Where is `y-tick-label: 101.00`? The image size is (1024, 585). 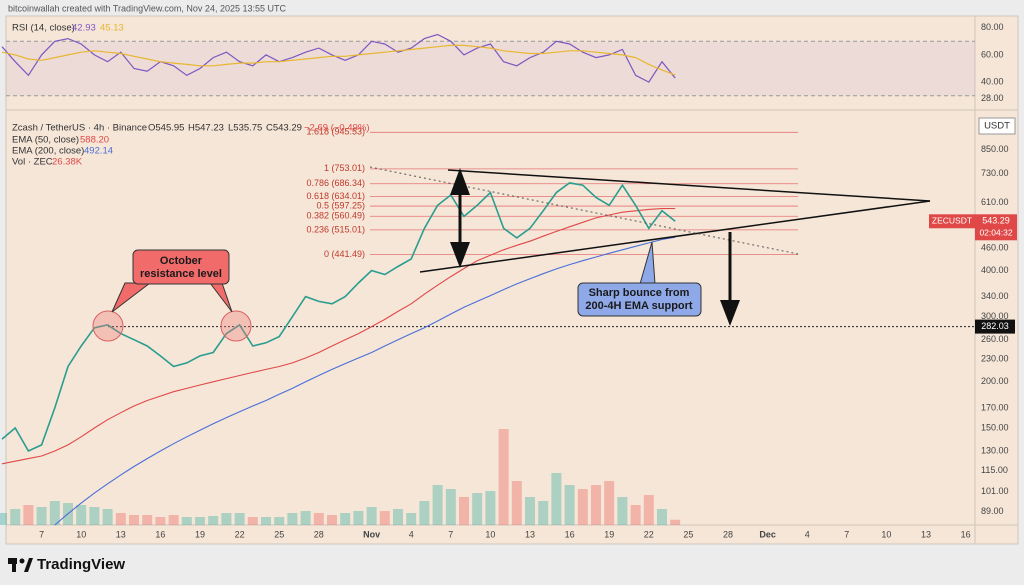 y-tick-label: 101.00 is located at coordinates (995, 491).